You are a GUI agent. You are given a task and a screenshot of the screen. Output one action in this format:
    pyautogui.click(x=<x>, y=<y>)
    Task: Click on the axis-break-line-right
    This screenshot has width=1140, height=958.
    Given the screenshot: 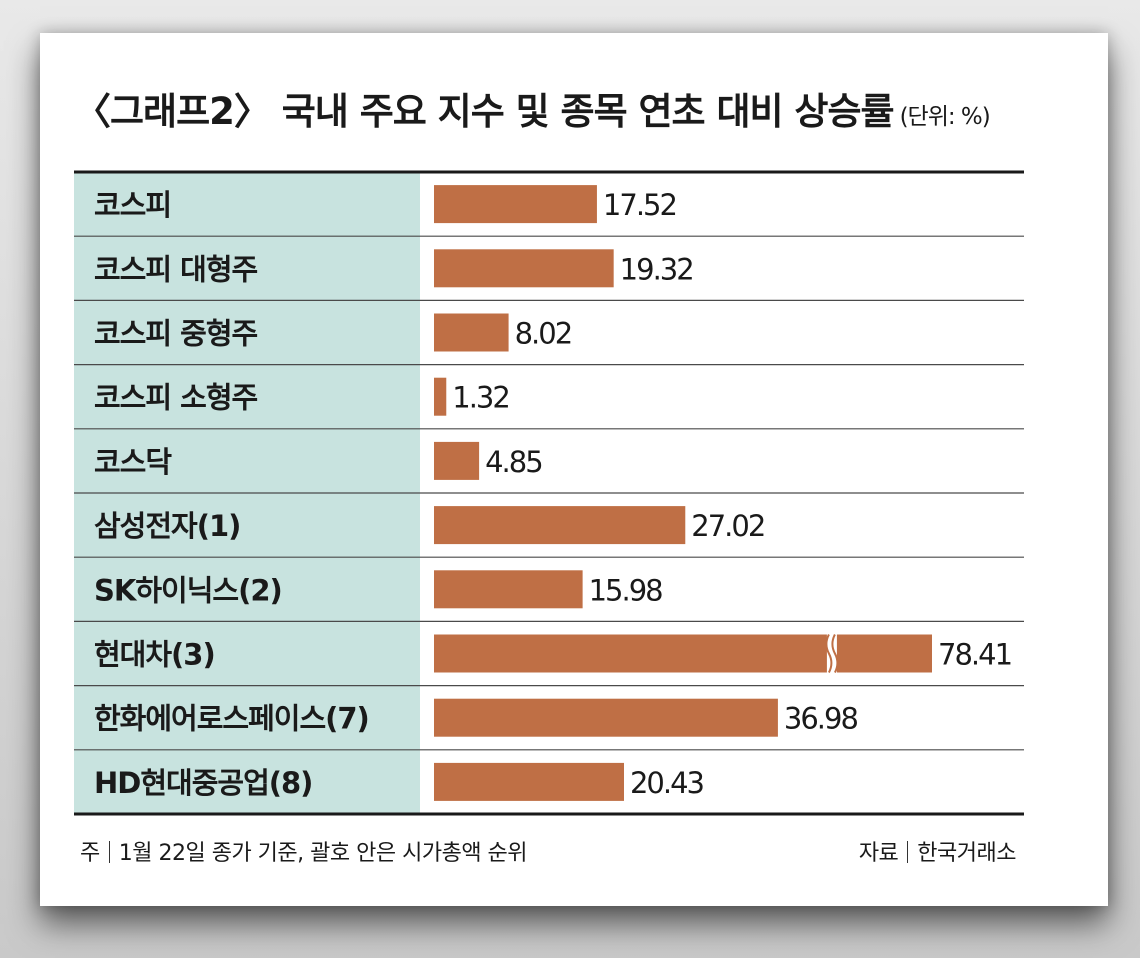 What is the action you would take?
    pyautogui.click(x=835, y=653)
    